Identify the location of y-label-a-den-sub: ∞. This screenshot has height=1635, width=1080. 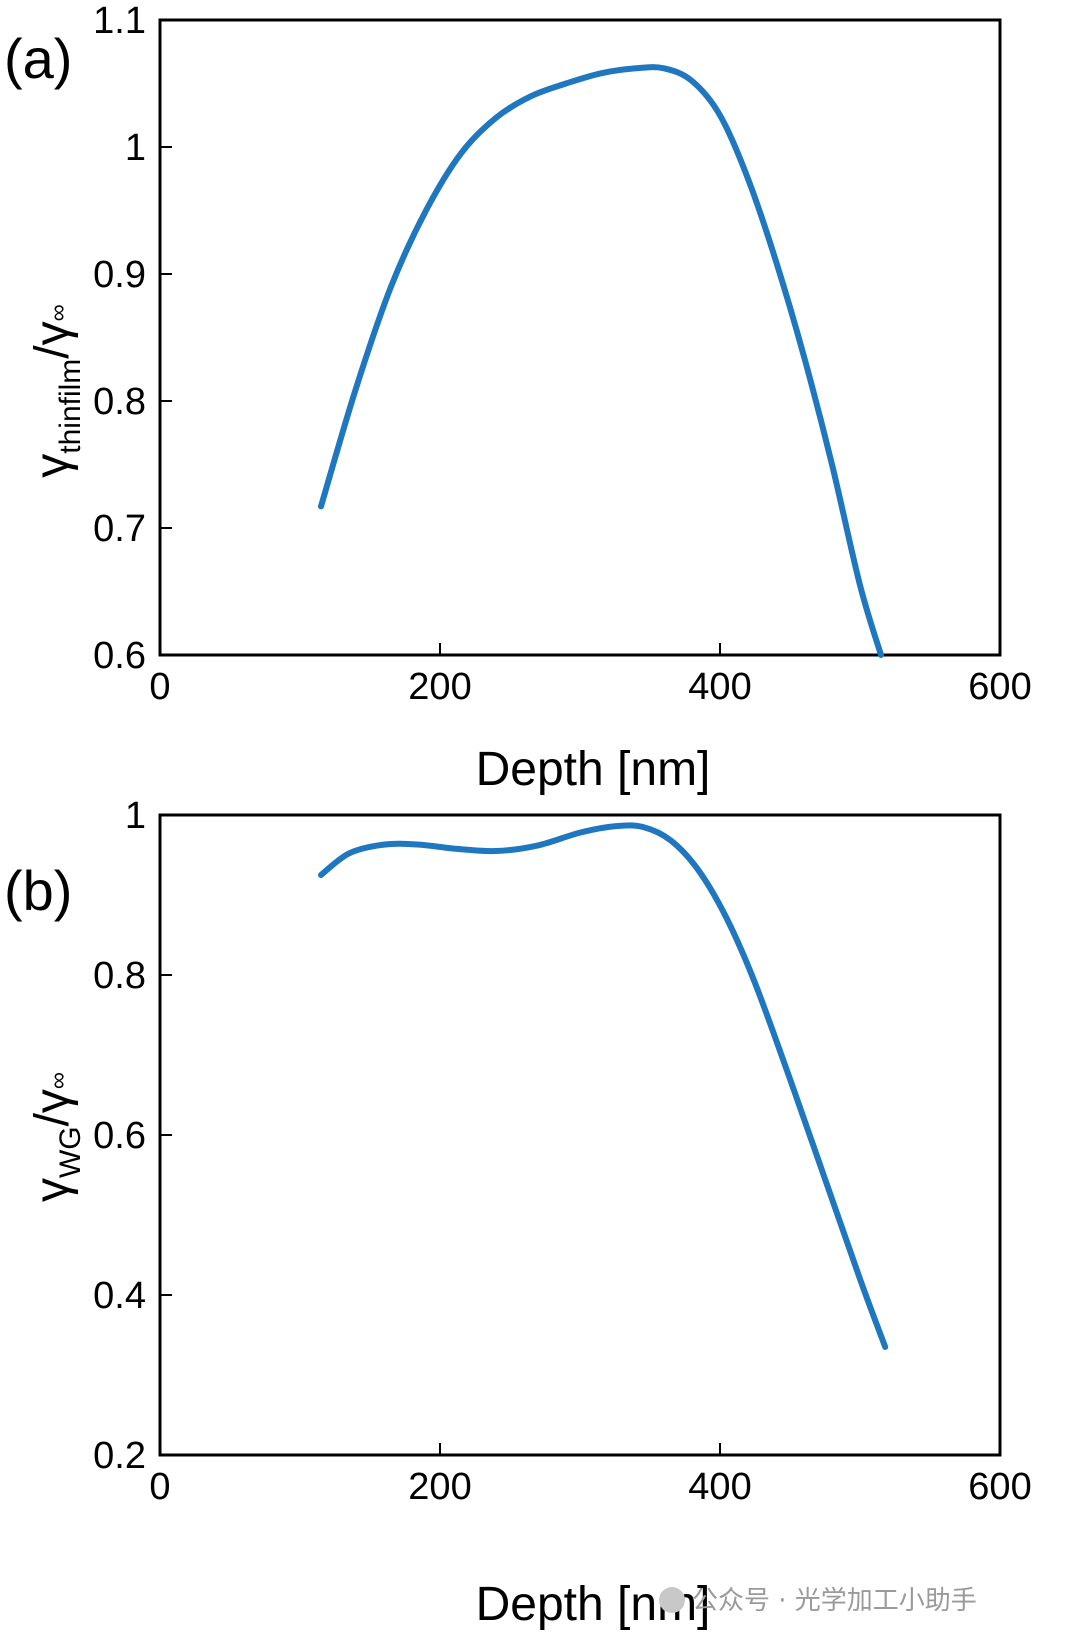
(58, 312).